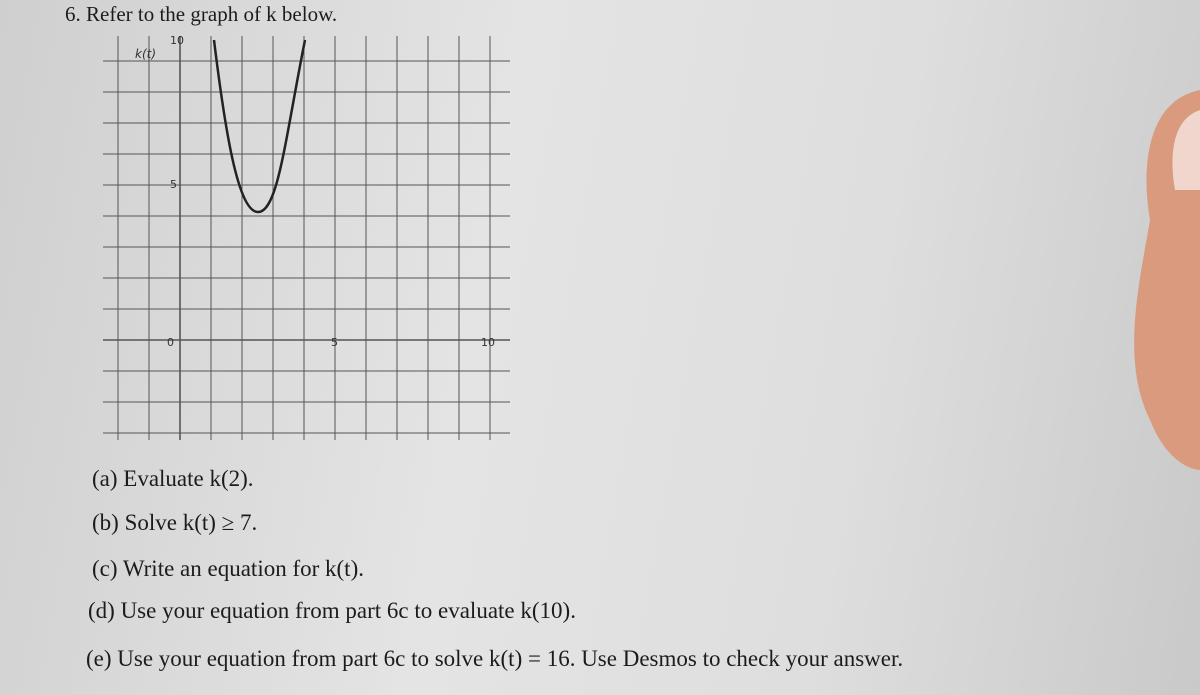 Image resolution: width=1200 pixels, height=695 pixels. What do you see at coordinates (201, 14) in the screenshot?
I see `problem-title: 6. Refer to the graph of k below.` at bounding box center [201, 14].